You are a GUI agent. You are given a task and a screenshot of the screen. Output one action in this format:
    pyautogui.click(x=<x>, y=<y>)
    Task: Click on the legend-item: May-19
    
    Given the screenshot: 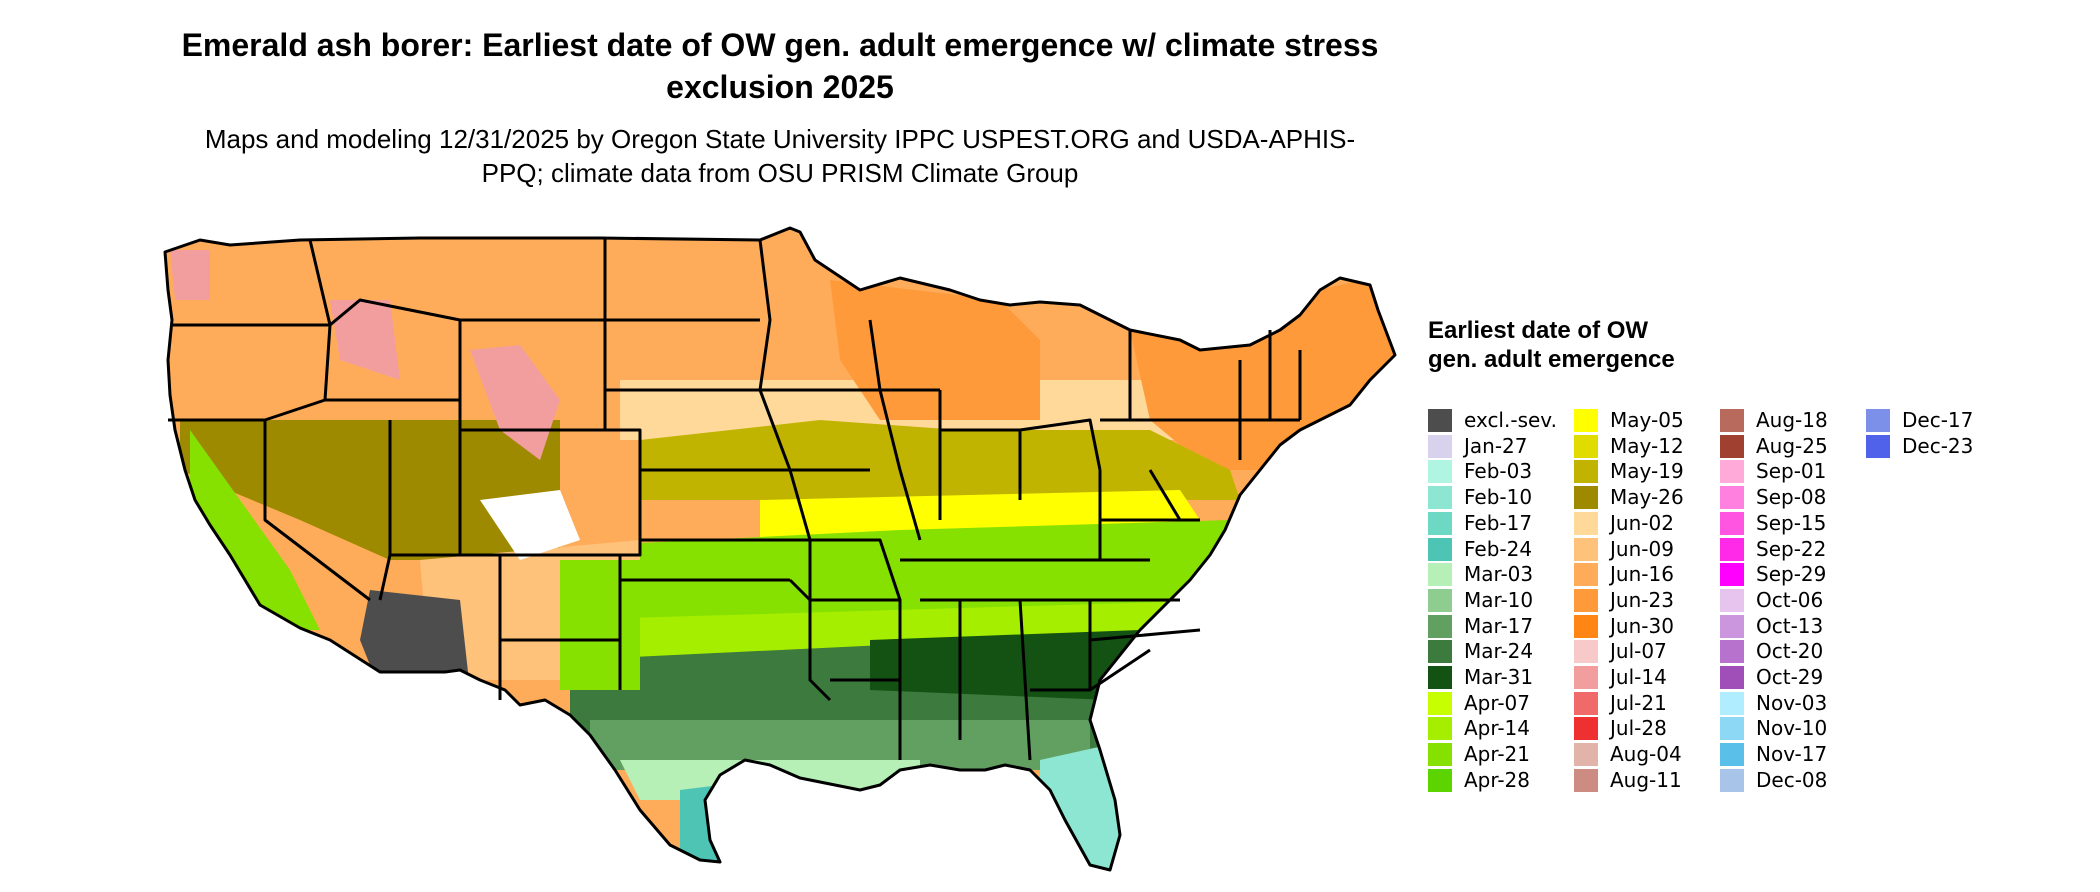 What is the action you would take?
    pyautogui.click(x=1644, y=472)
    